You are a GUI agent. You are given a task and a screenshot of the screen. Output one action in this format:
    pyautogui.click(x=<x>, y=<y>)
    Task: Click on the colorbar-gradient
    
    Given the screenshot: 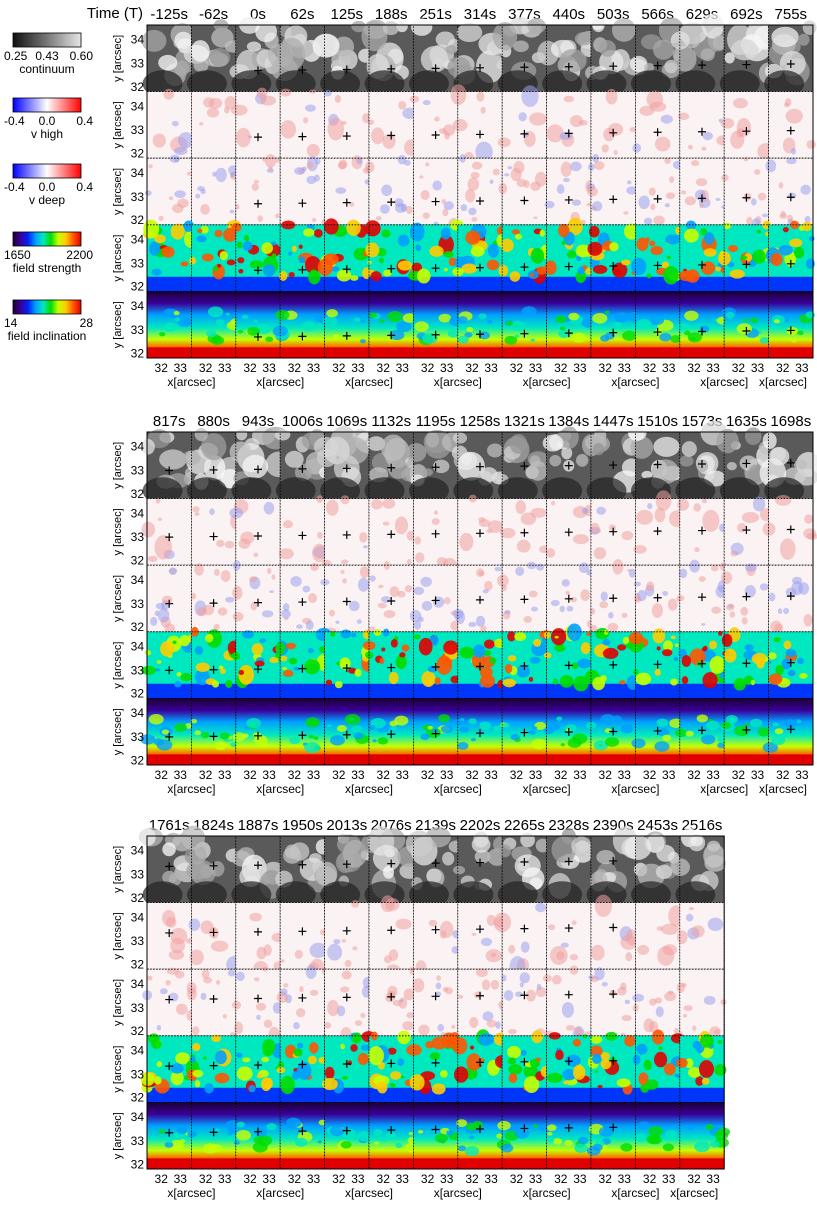 What is the action you would take?
    pyautogui.click(x=47, y=307)
    